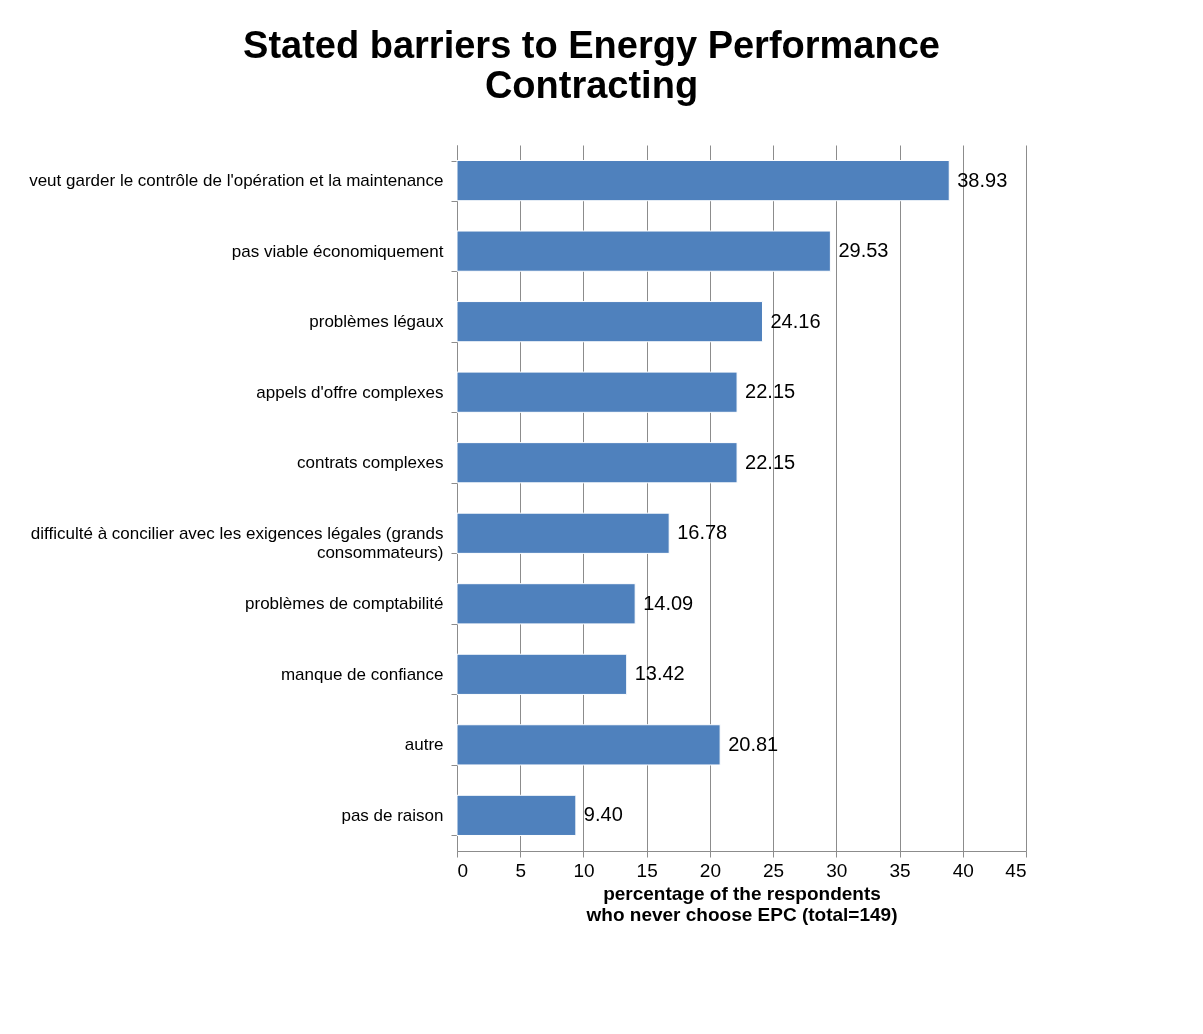  Describe the element at coordinates (337, 251) in the screenshot. I see `y-tick-label: pas viable économiquement` at that location.